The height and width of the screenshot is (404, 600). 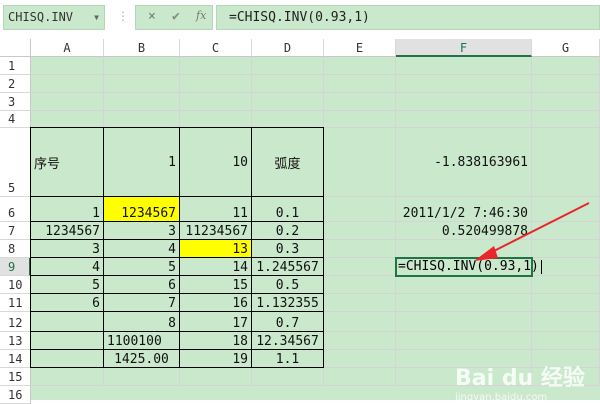 What do you see at coordinates (67, 209) in the screenshot?
I see `cell-A6: 1` at bounding box center [67, 209].